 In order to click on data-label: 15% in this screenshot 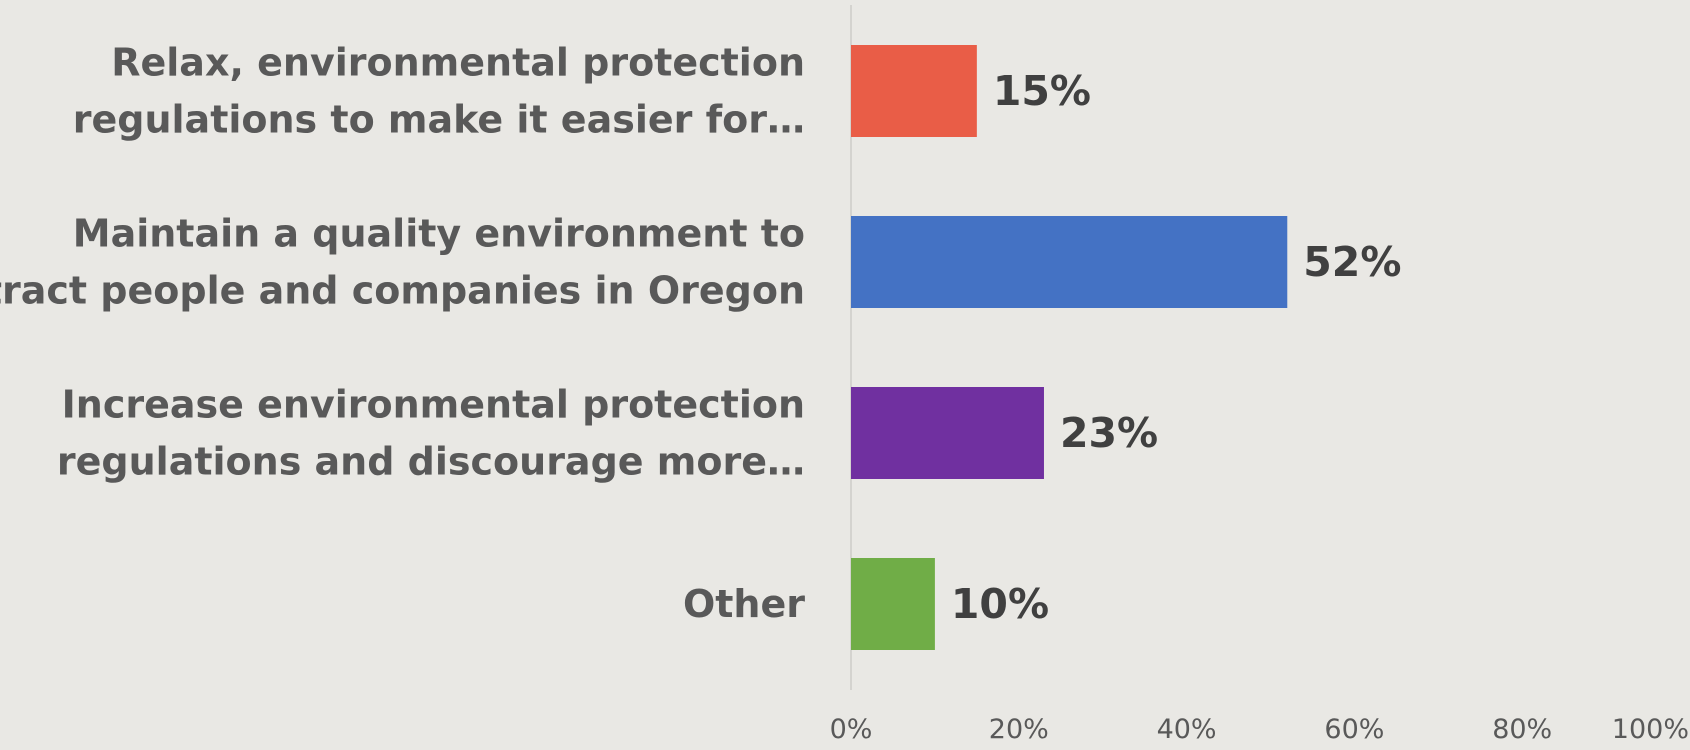, I will do `click(1042, 91)`.